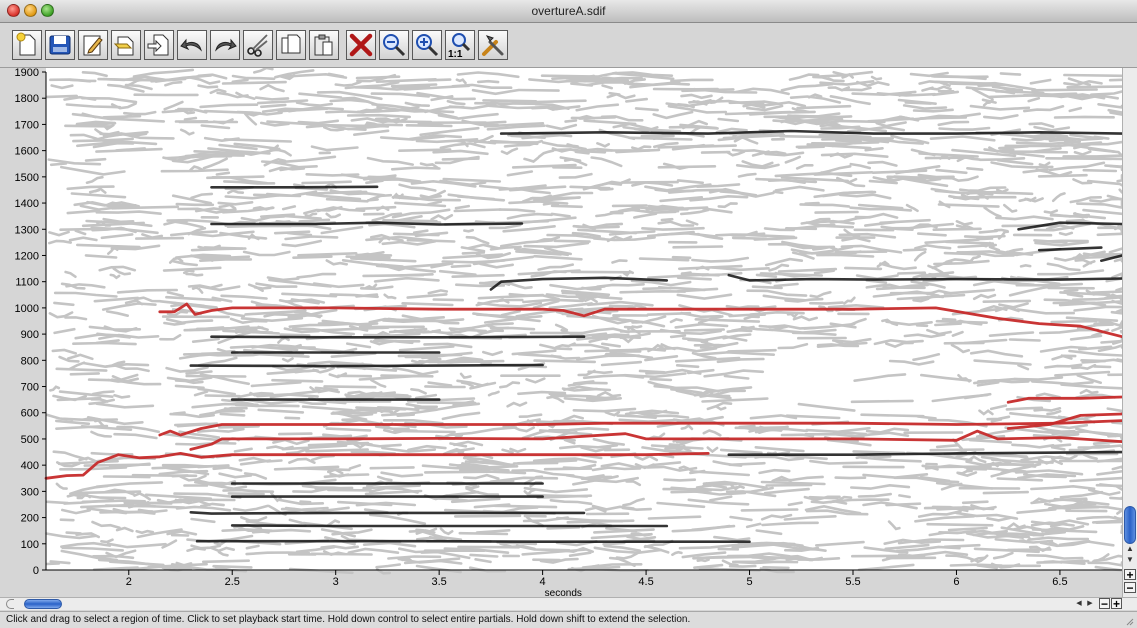  What do you see at coordinates (427, 45) in the screenshot?
I see `zoom-in-button` at bounding box center [427, 45].